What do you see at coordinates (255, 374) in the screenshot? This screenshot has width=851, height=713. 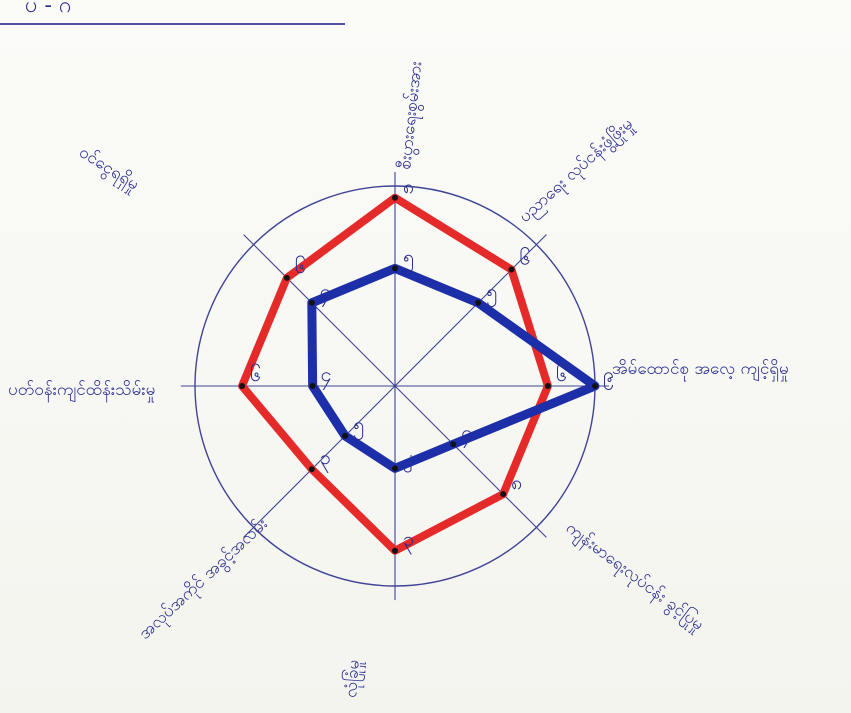 I see `tick-label-12: ၆` at bounding box center [255, 374].